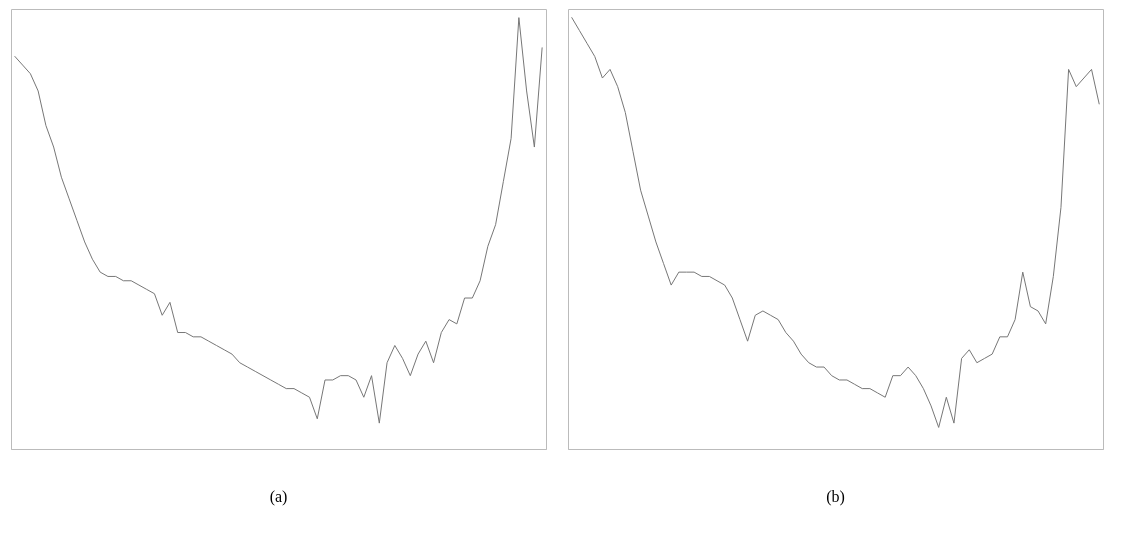  I want to click on text: (b), so click(835, 497).